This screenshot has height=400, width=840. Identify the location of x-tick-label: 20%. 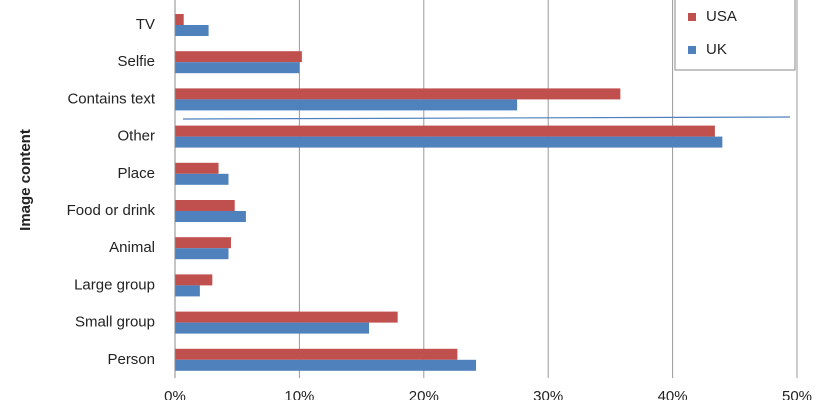
(424, 394).